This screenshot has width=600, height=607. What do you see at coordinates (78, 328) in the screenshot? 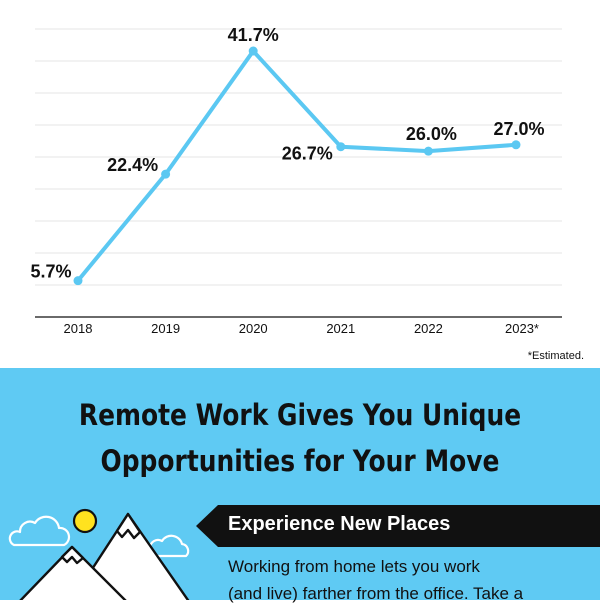
I see `x-tick-label: 2018` at bounding box center [78, 328].